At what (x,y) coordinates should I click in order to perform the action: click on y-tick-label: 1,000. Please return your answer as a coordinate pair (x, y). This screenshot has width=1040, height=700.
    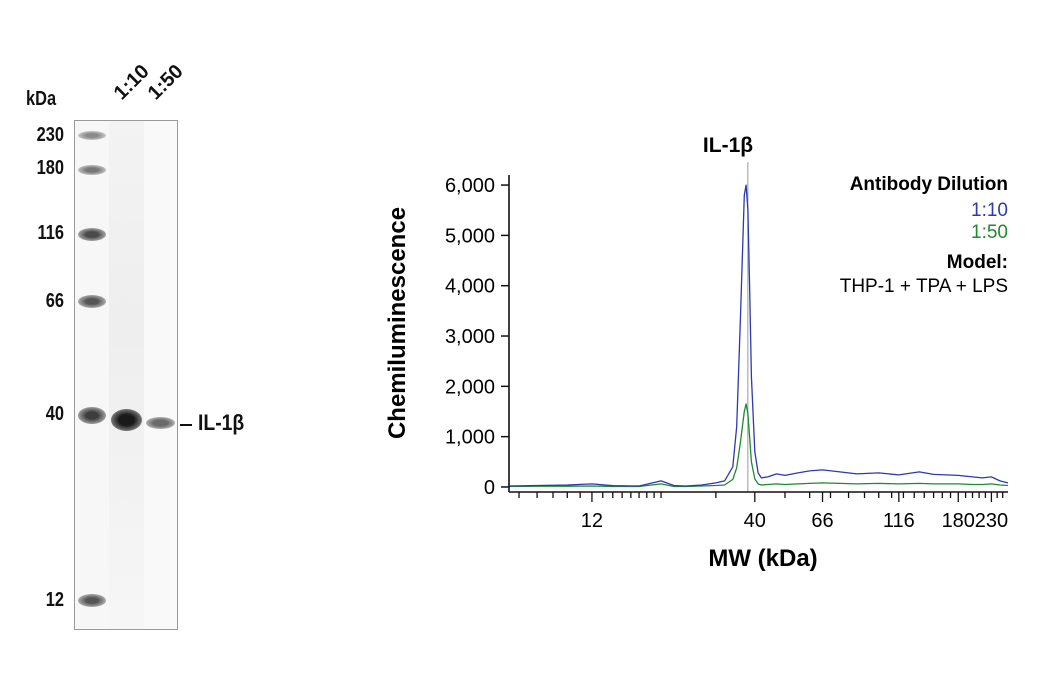
    Looking at the image, I should click on (470, 438).